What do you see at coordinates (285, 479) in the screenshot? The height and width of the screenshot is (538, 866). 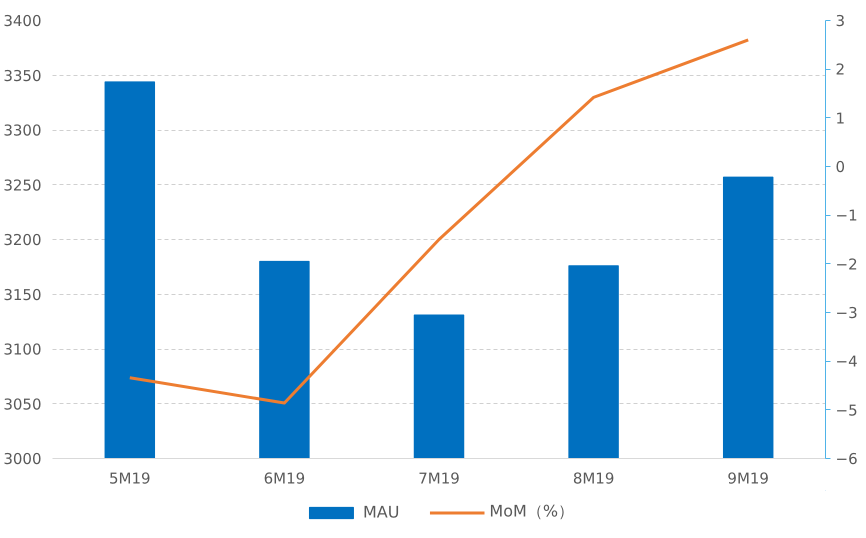 I see `x-tick-label: 6M19` at bounding box center [285, 479].